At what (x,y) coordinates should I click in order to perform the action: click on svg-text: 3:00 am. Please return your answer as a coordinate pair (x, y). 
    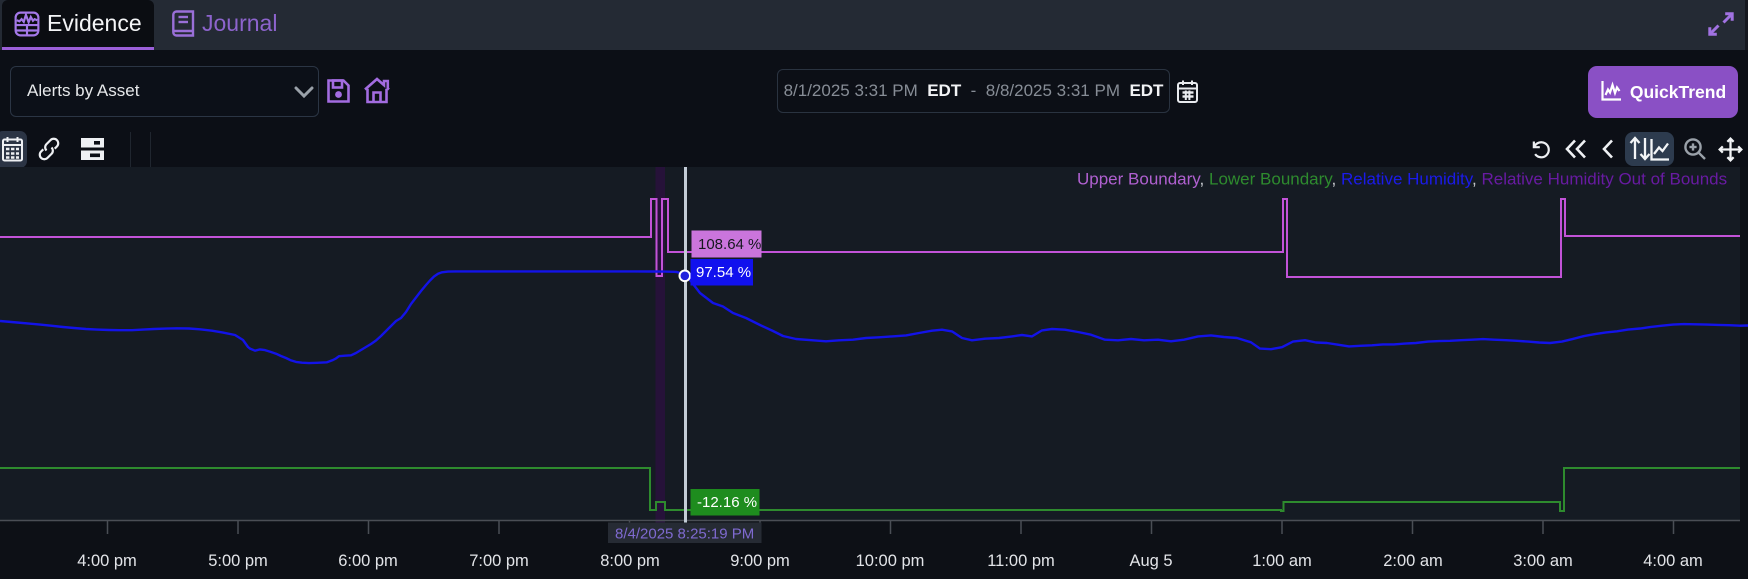
    Looking at the image, I should click on (1543, 561).